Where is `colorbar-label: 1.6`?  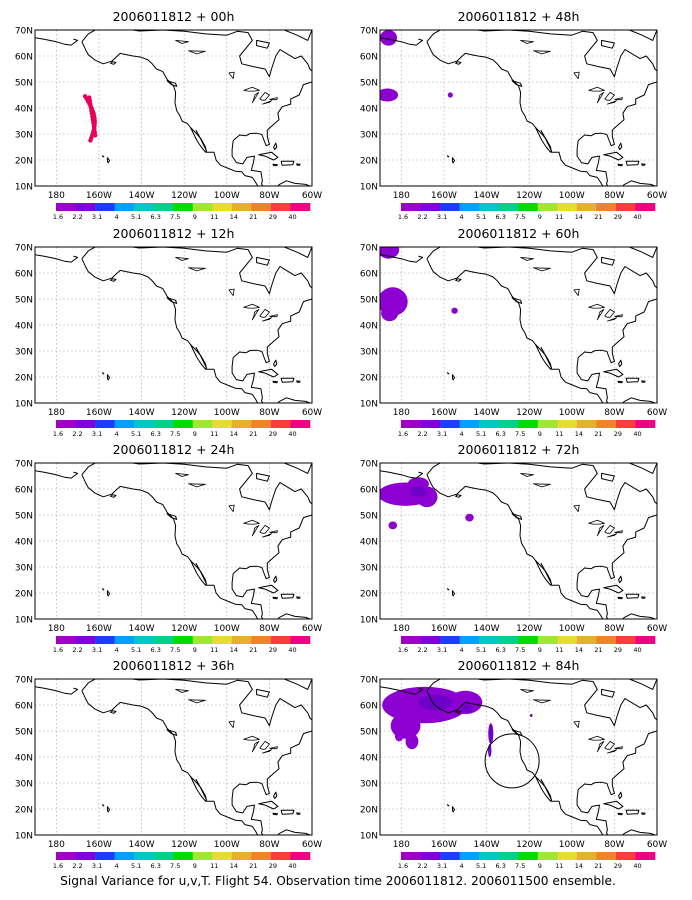 colorbar-label: 1.6 is located at coordinates (403, 866).